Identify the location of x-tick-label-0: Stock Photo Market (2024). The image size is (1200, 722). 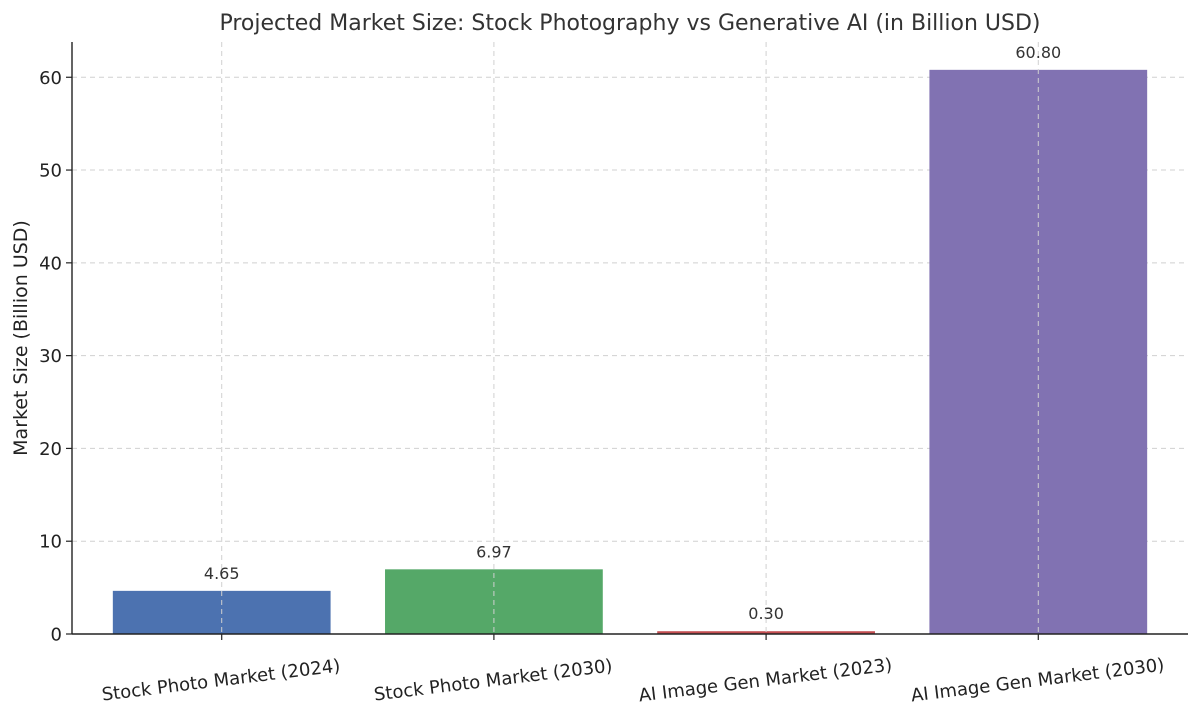
(221, 680).